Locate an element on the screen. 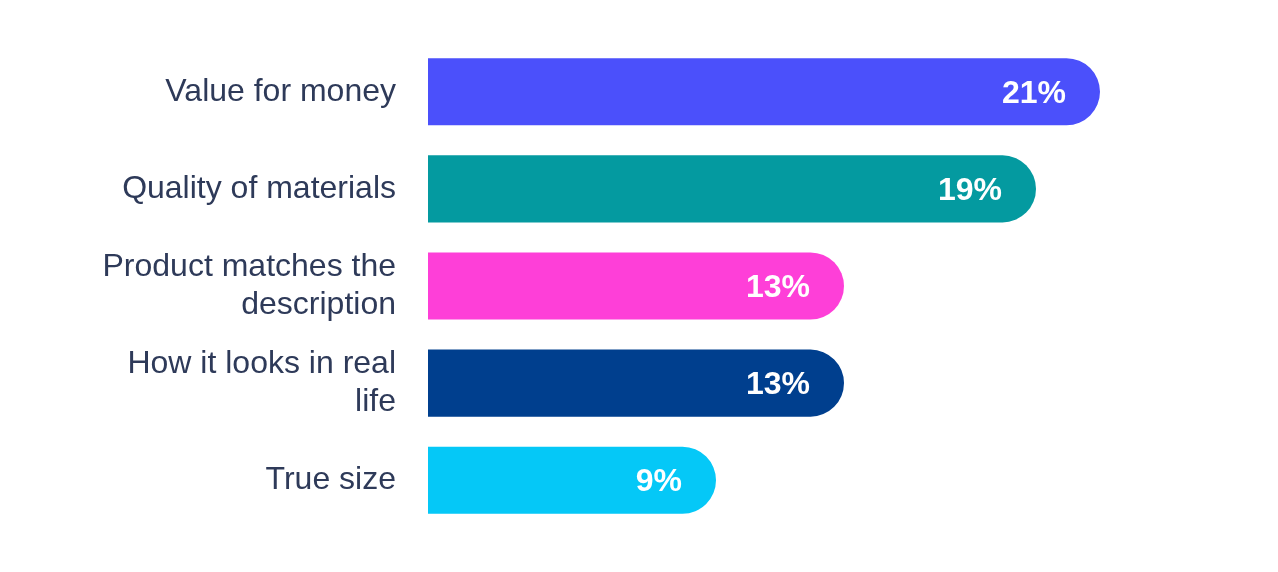 Image resolution: width=1278 pixels, height=572 pixels. y-tick-label: How it looks in real life is located at coordinates (261, 381).